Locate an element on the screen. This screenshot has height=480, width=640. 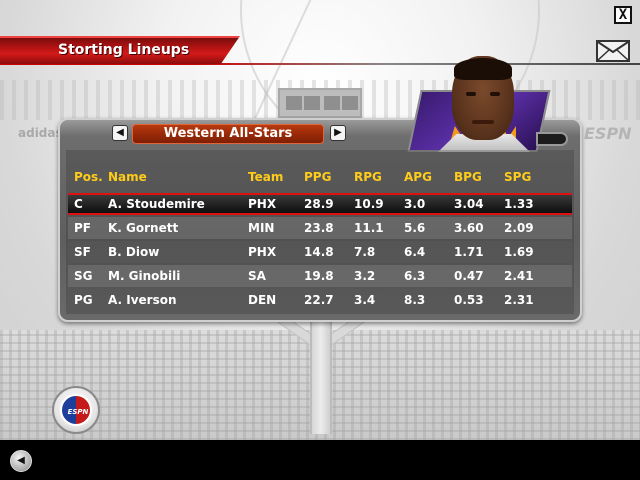
cell-rpg: 11.1 is located at coordinates (369, 228).